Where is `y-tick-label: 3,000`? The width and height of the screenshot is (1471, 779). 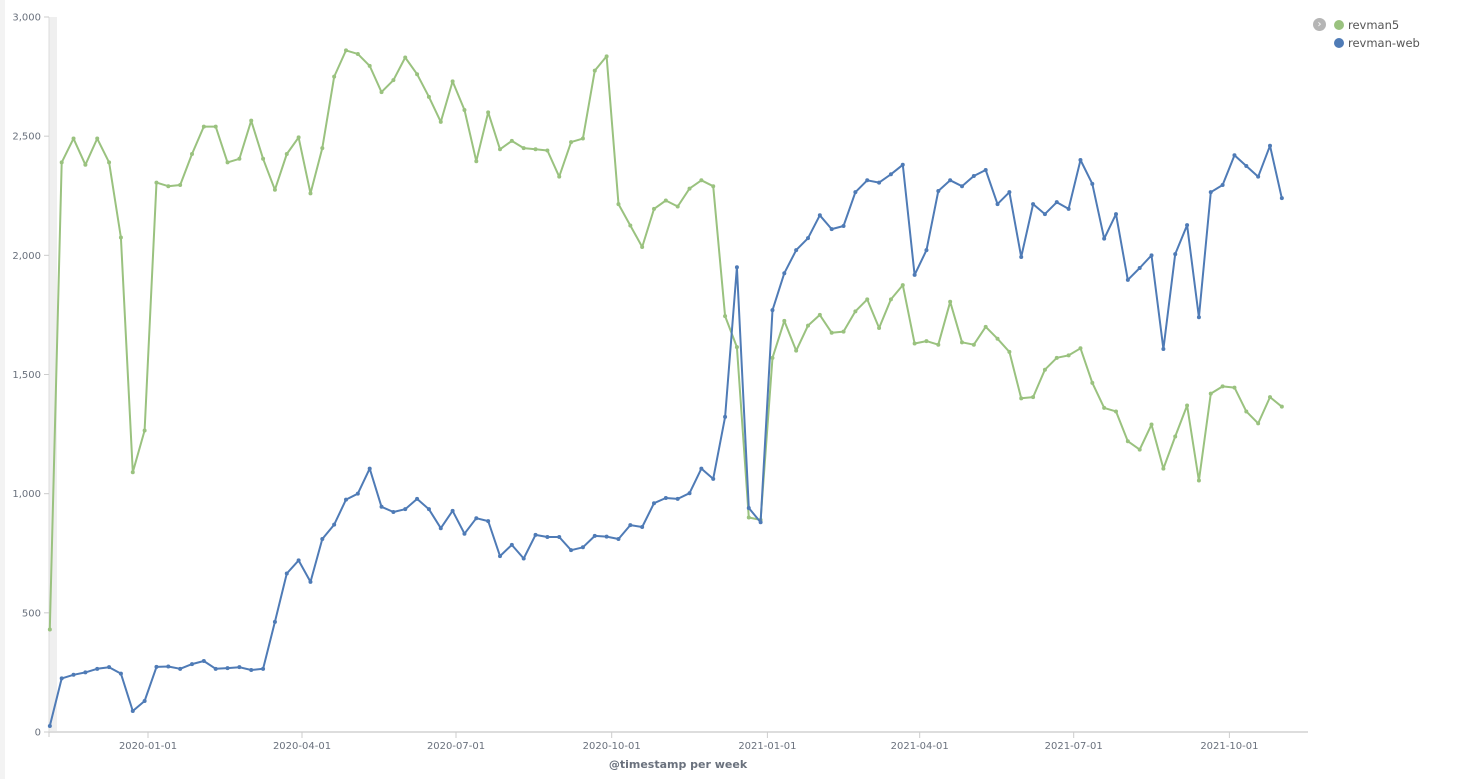
y-tick-label: 3,000 is located at coordinates (26, 18).